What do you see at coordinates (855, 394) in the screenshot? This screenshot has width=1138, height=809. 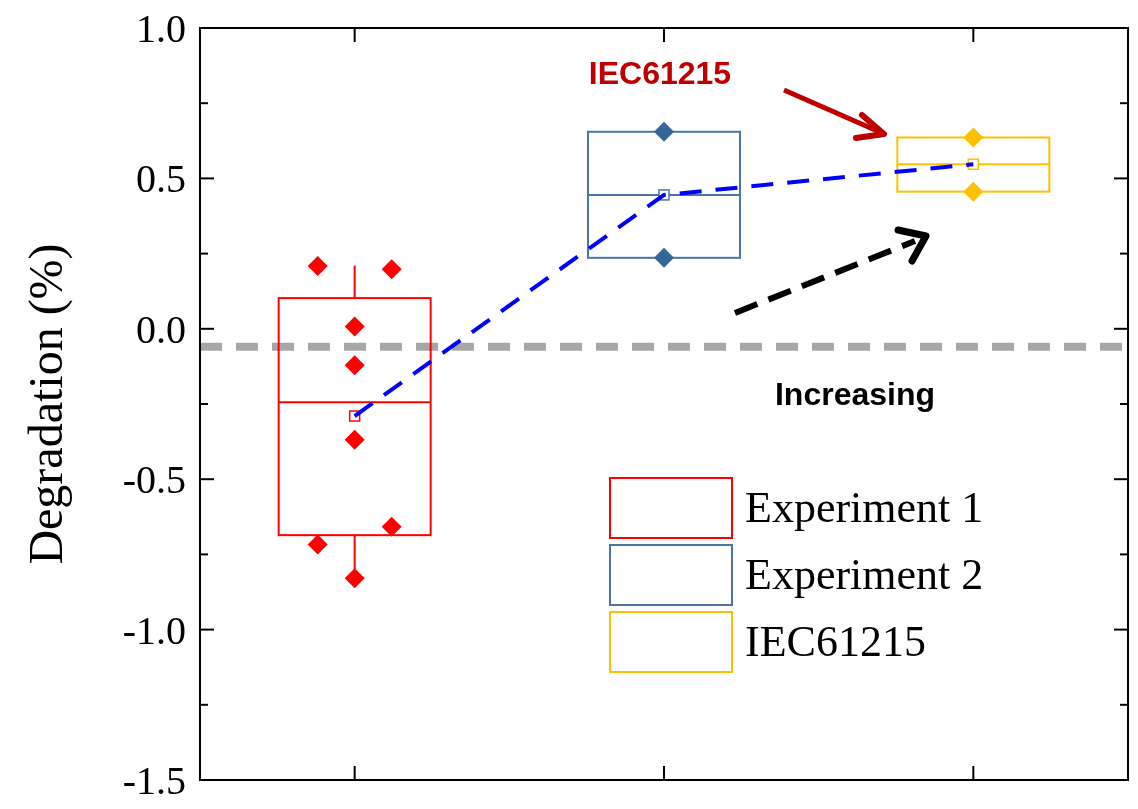 I see `annotation: Increasing` at bounding box center [855, 394].